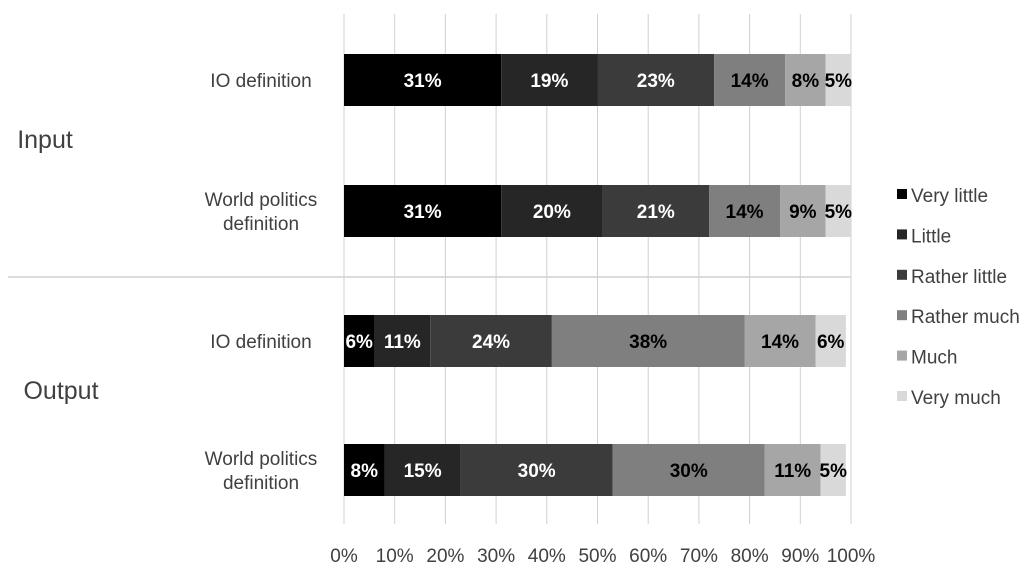 The width and height of the screenshot is (1034, 569). I want to click on x-tick-label: 20%, so click(445, 556).